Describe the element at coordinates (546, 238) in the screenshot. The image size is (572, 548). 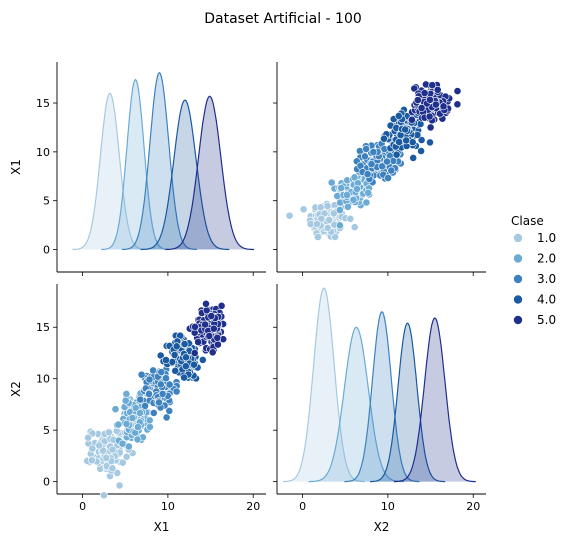
I see `legend-label: 1.0` at that location.